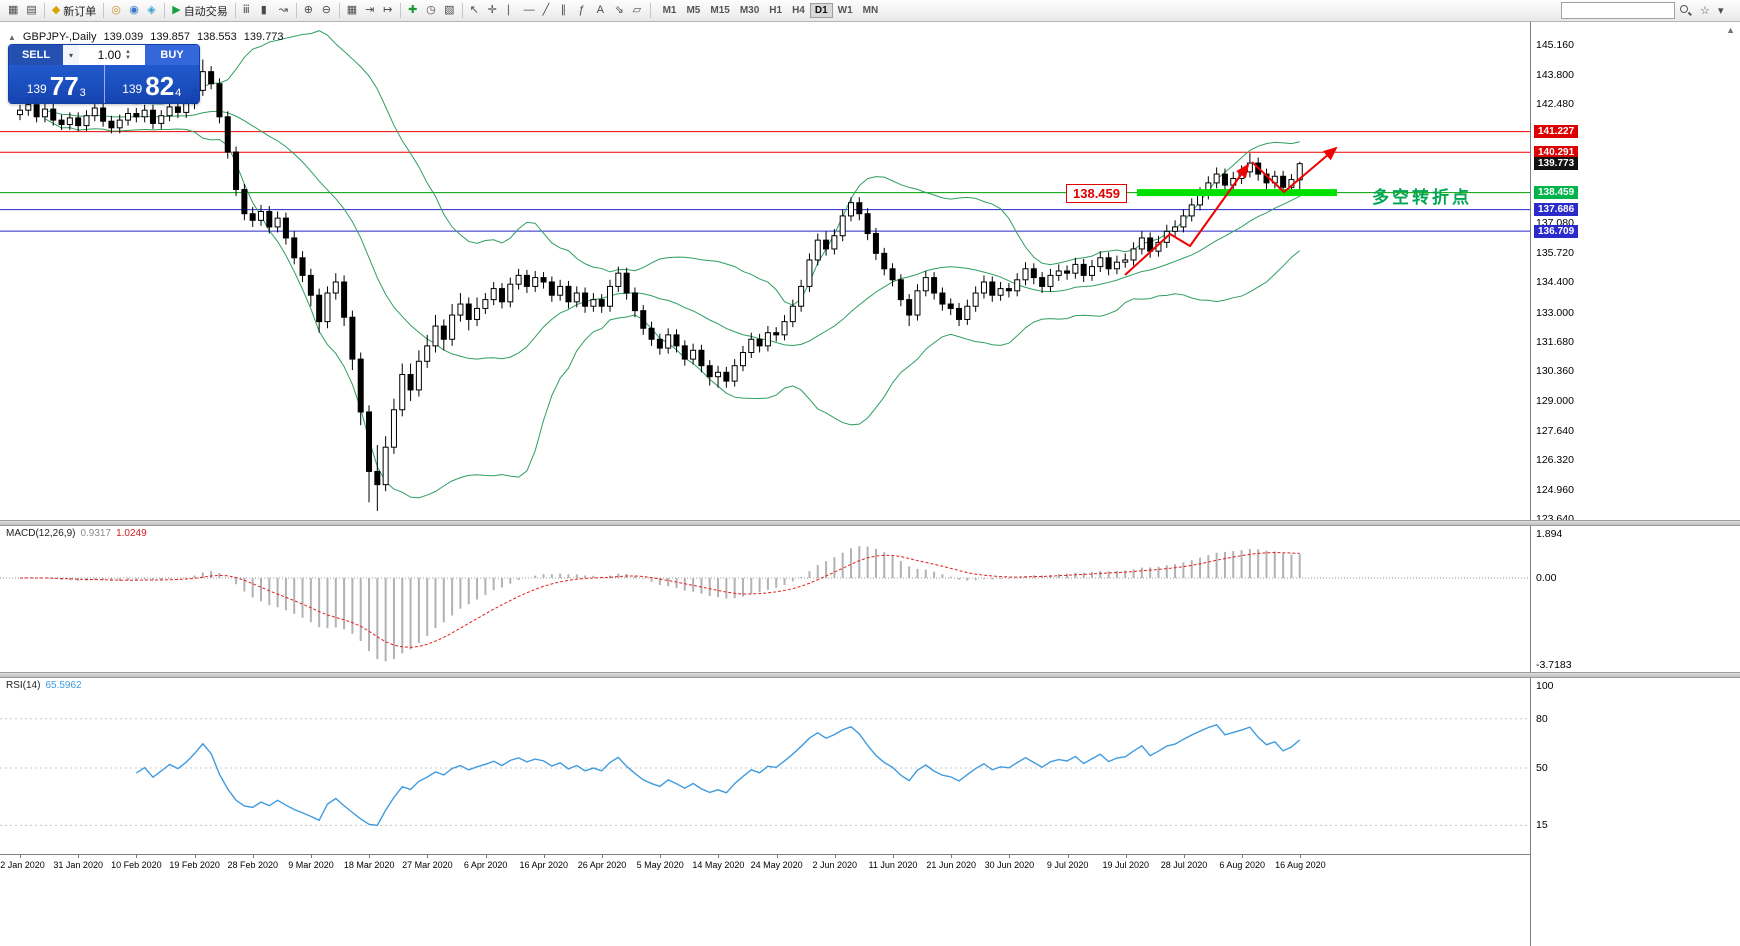 The width and height of the screenshot is (1740, 946). I want to click on scroll-up-icon: ▲, so click(1730, 30).